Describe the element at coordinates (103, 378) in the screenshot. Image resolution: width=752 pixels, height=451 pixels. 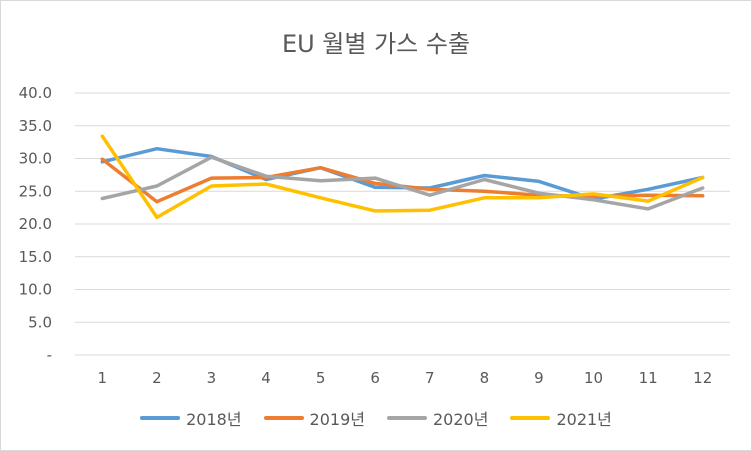
I see `x-tick-label: 1` at that location.